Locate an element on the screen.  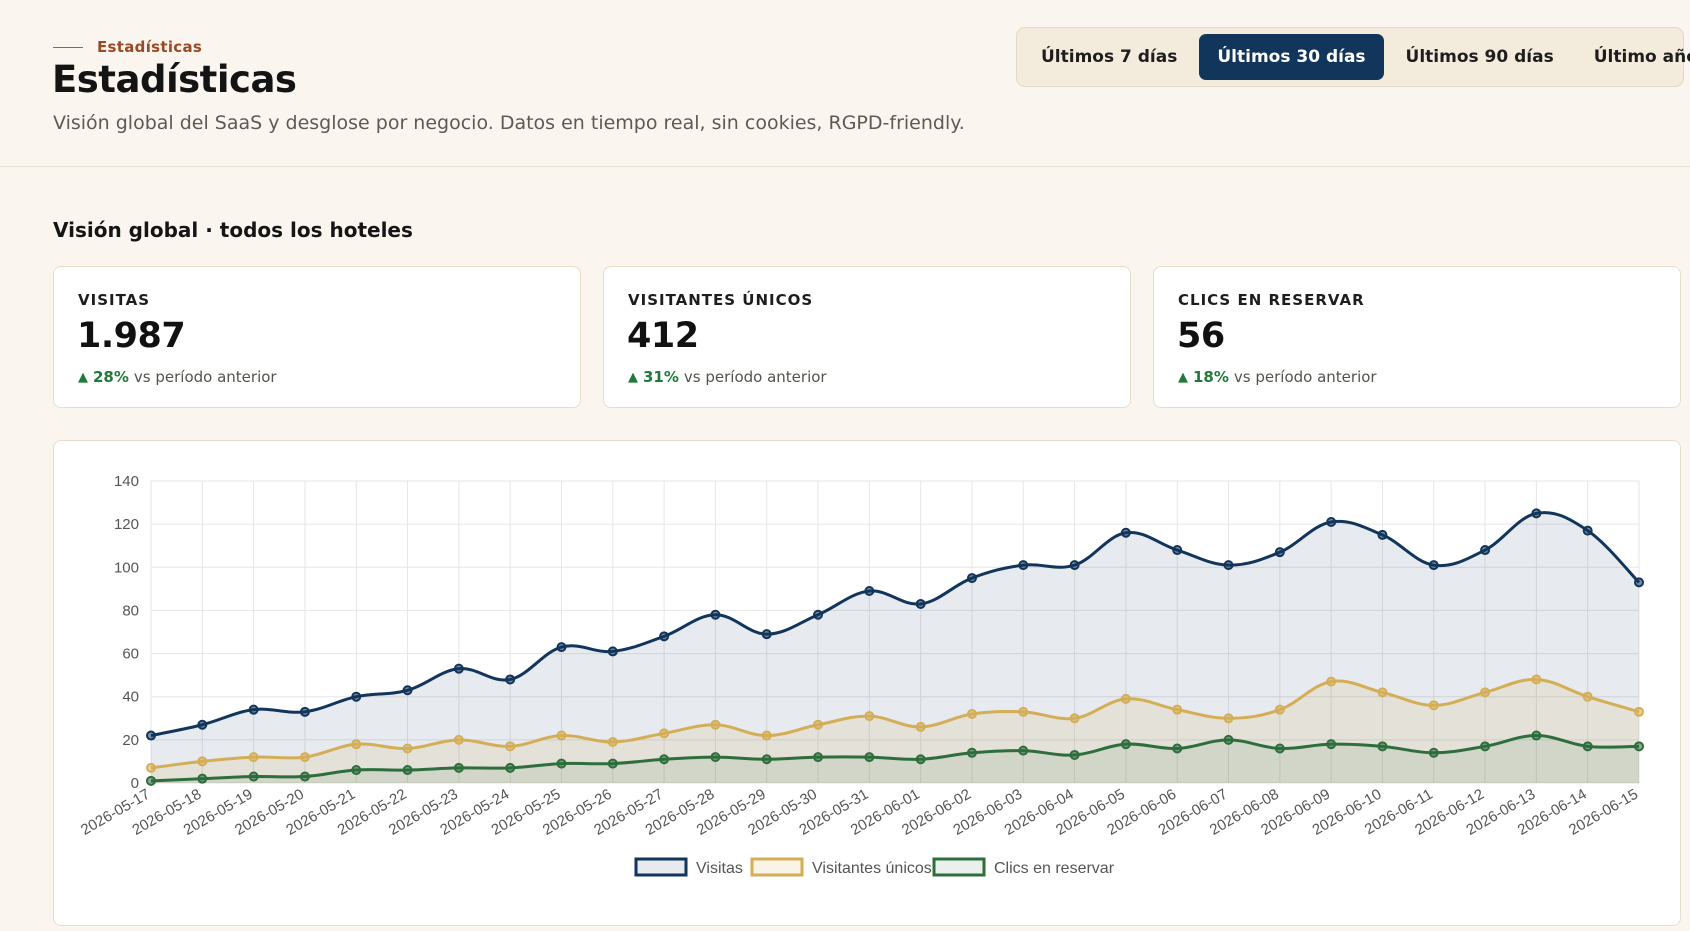
range-7-days-button: Últimos 7 días is located at coordinates (1109, 57).